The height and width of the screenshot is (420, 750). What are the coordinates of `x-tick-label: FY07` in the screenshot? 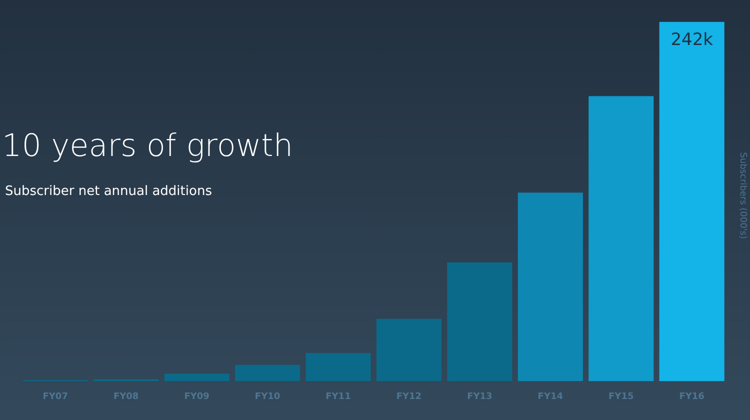 It's located at (55, 397).